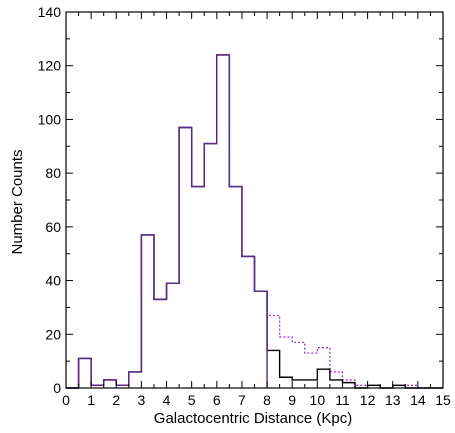 This screenshot has width=455, height=433. Describe the element at coordinates (217, 400) in the screenshot. I see `x-tick-label: 6` at that location.